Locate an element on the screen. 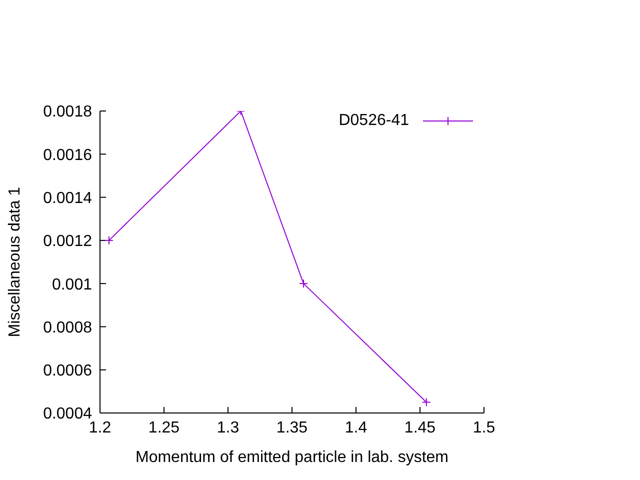 This screenshot has width=640, height=480. y-axis-title: Miscellaneous data 1 is located at coordinates (15, 262).